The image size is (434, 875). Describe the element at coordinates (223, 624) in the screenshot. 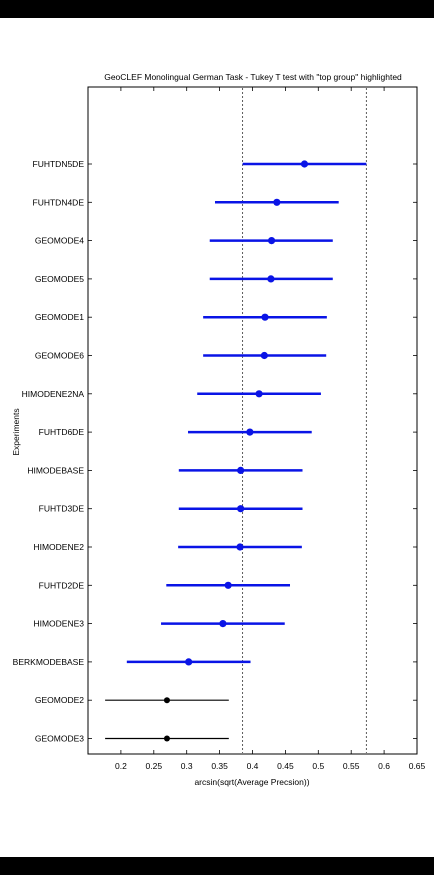

I see `mean-marker-himodene3` at that location.